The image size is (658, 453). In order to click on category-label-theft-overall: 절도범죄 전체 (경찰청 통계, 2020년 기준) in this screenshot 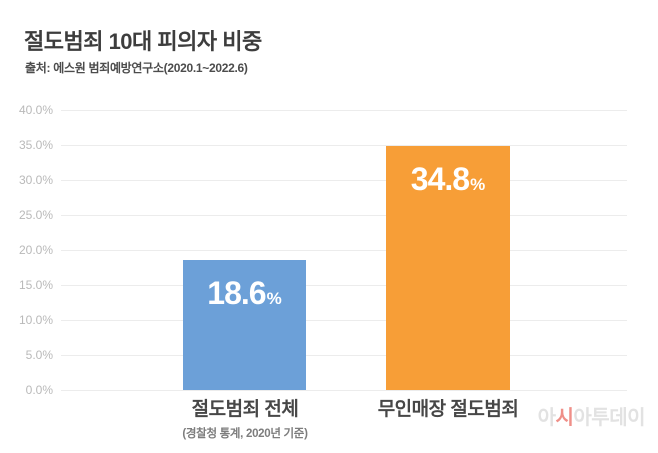, I will do `click(245, 417)`.